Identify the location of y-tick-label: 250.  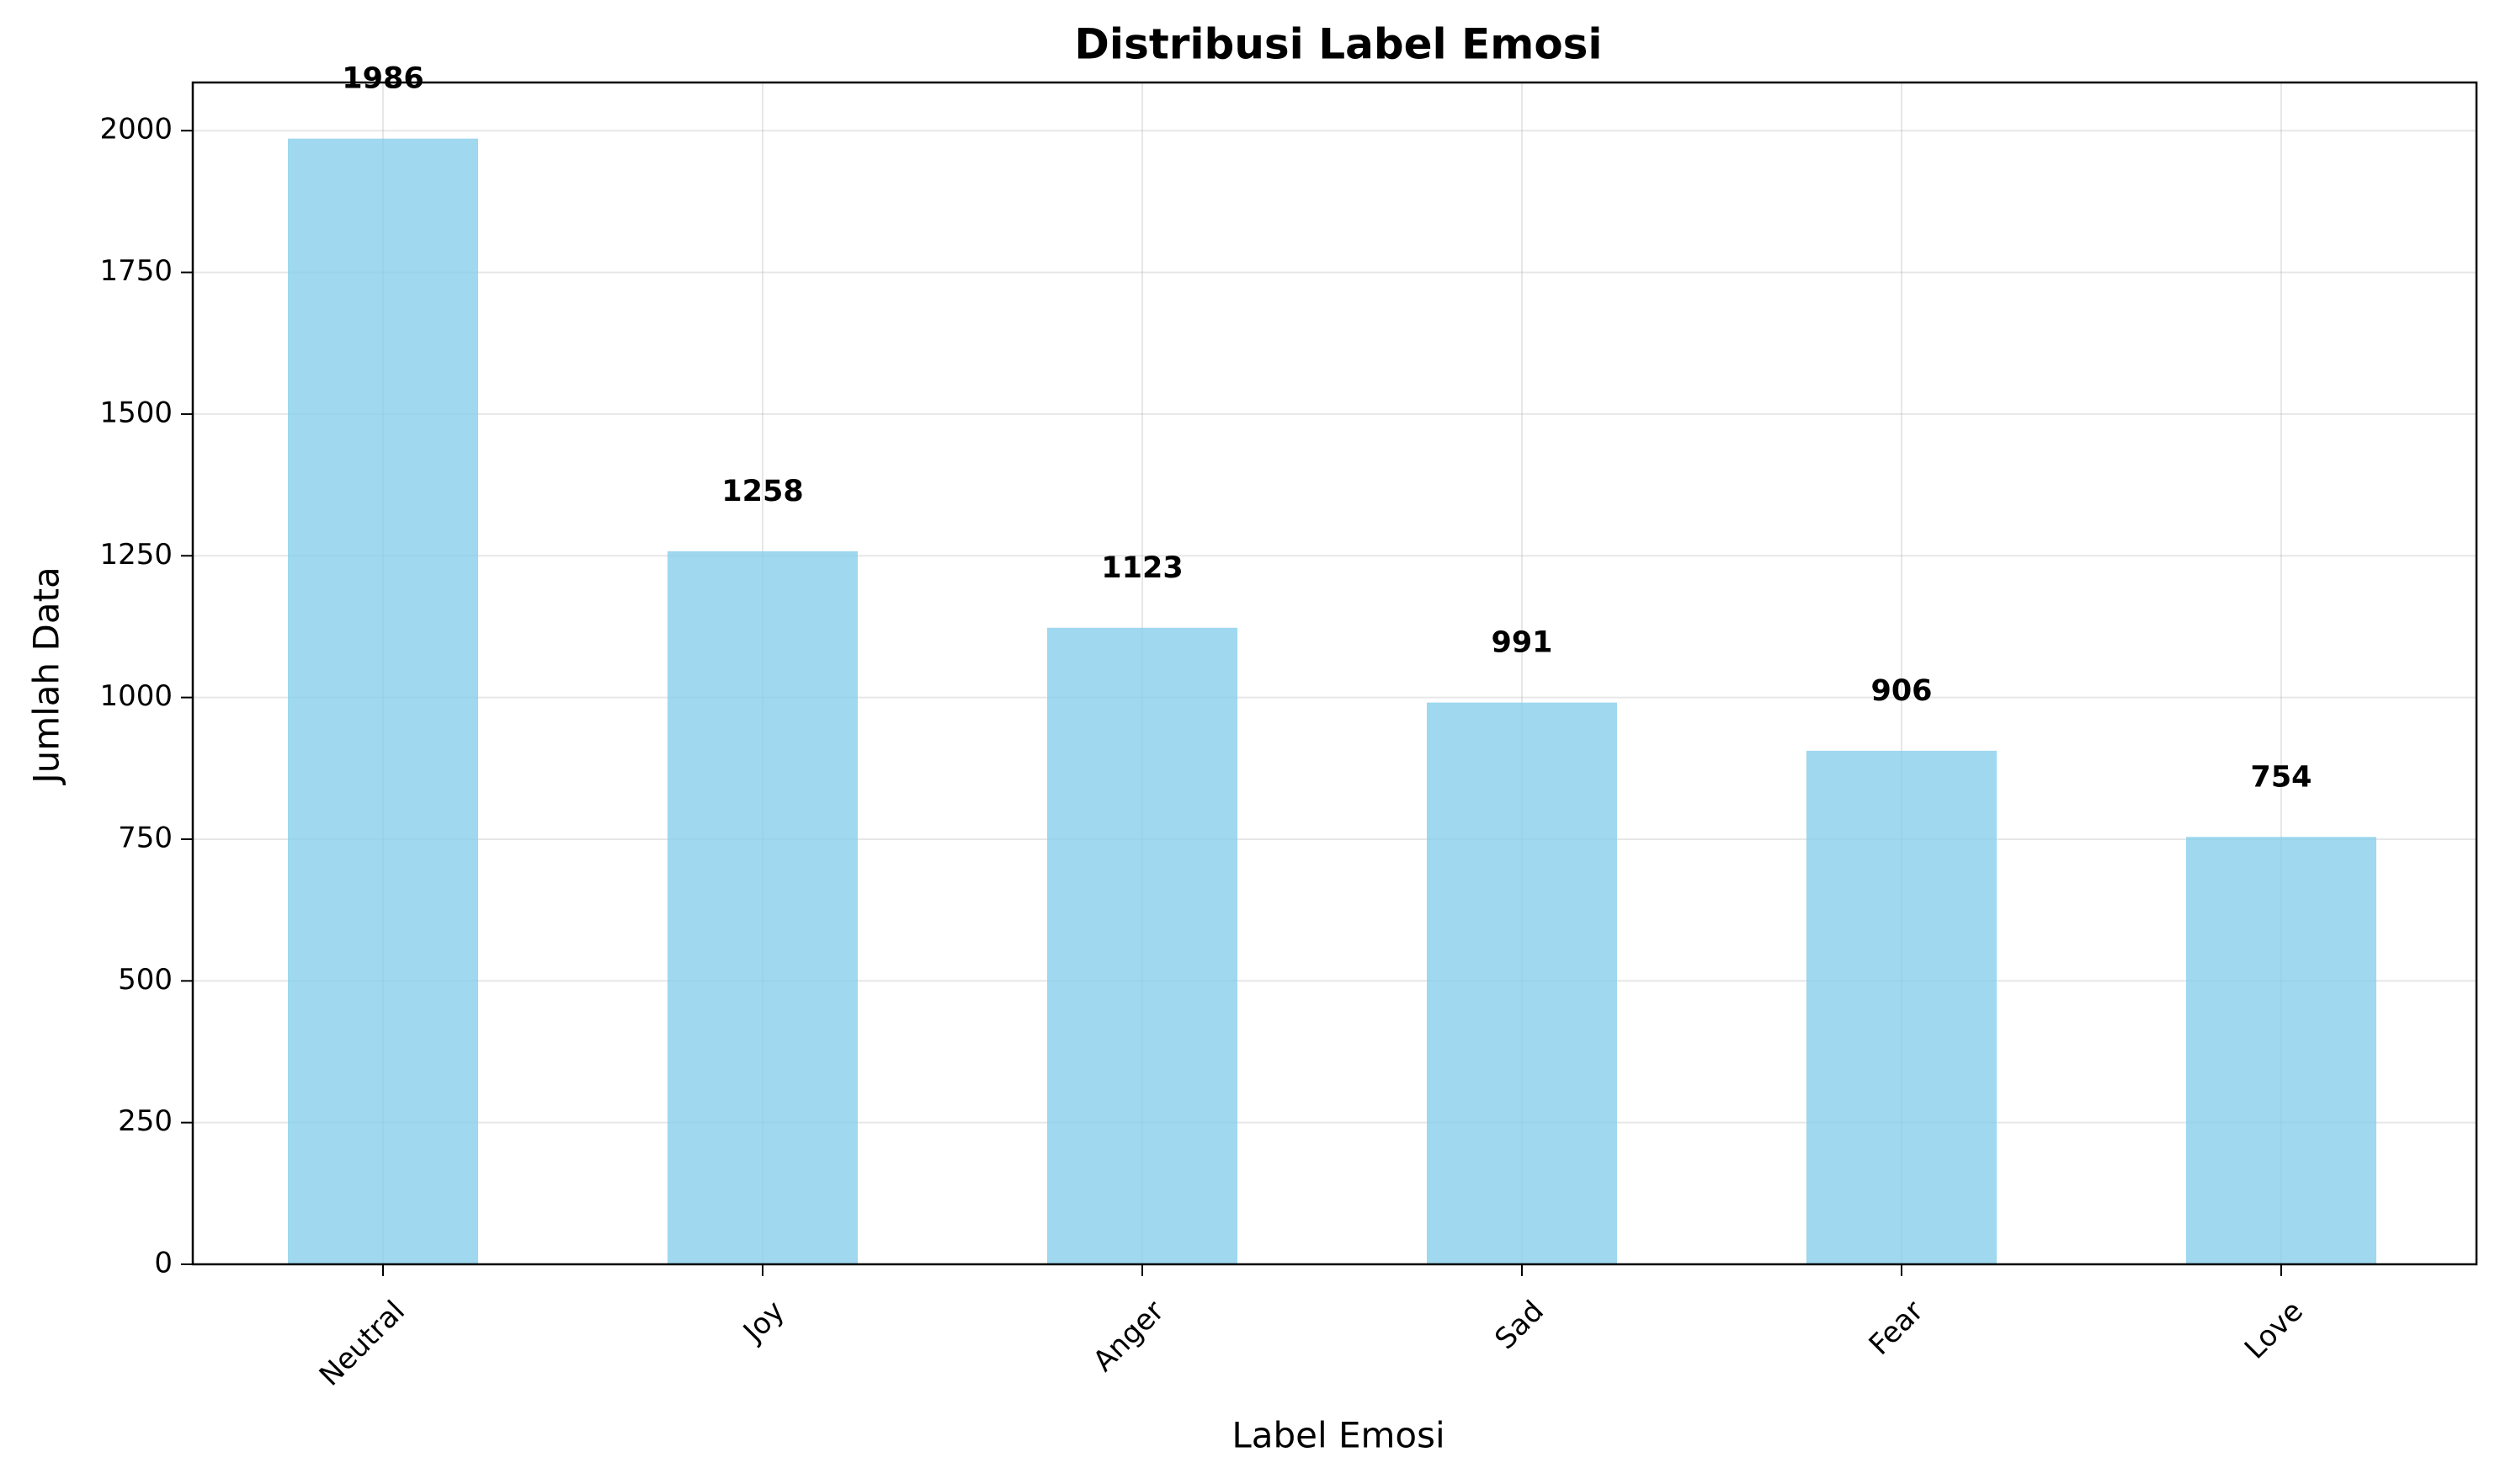
(145, 1121).